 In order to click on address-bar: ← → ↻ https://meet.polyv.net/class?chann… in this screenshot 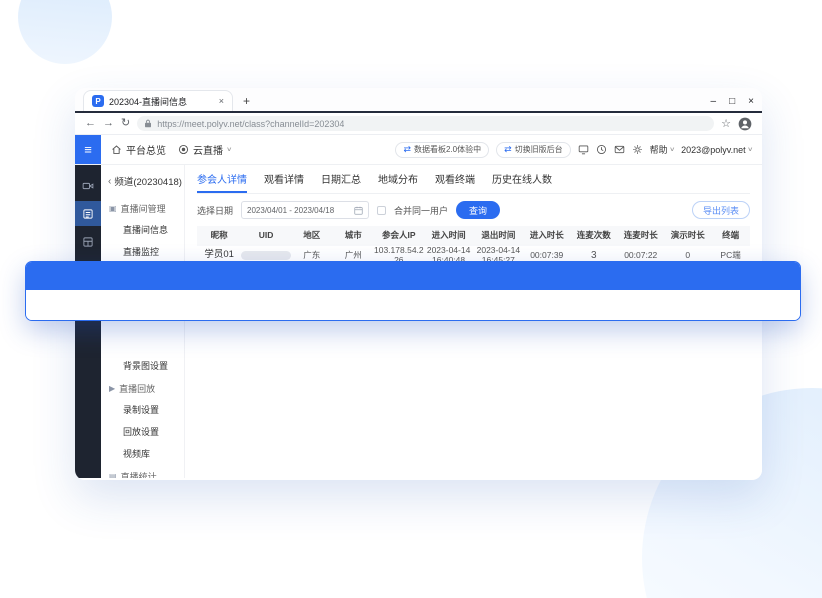, I will do `click(418, 124)`.